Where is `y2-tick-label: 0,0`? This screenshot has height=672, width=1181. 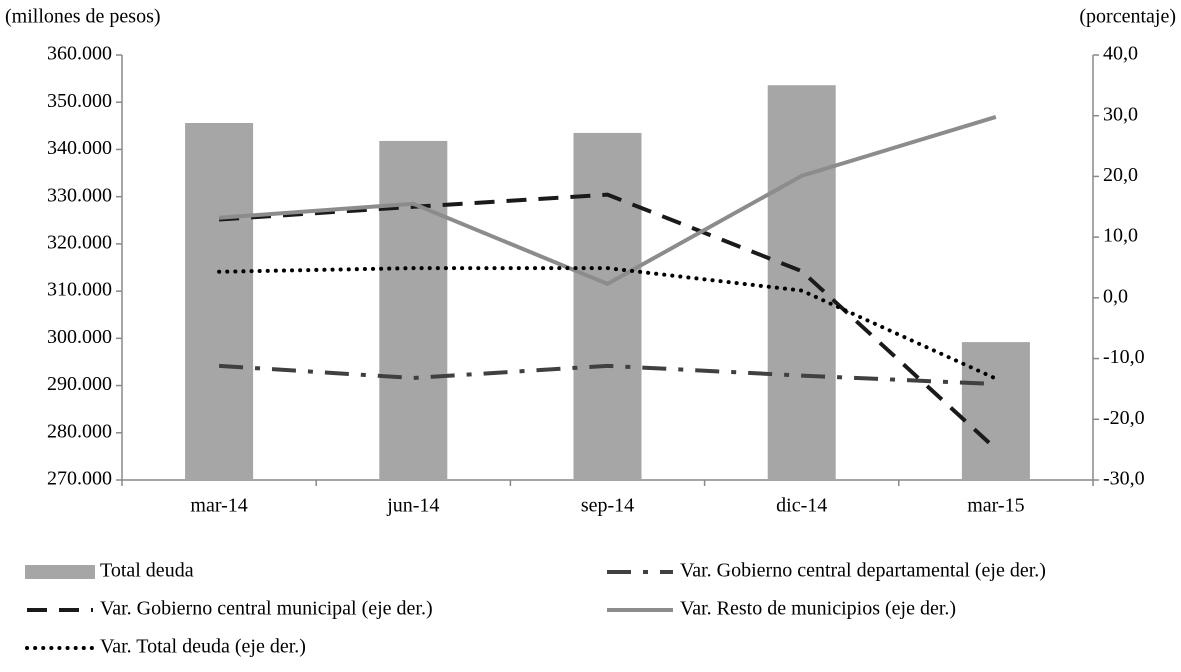 y2-tick-label: 0,0 is located at coordinates (1115, 296).